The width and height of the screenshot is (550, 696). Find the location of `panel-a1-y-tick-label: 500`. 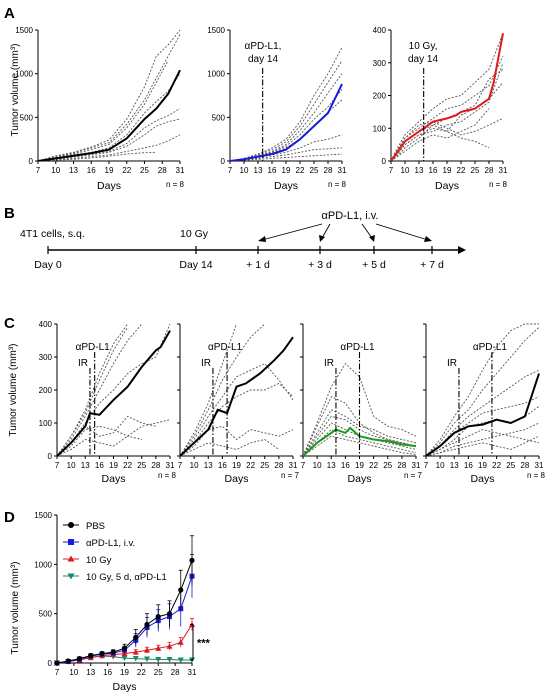

panel-a1-y-tick-label: 500 is located at coordinates (219, 117).